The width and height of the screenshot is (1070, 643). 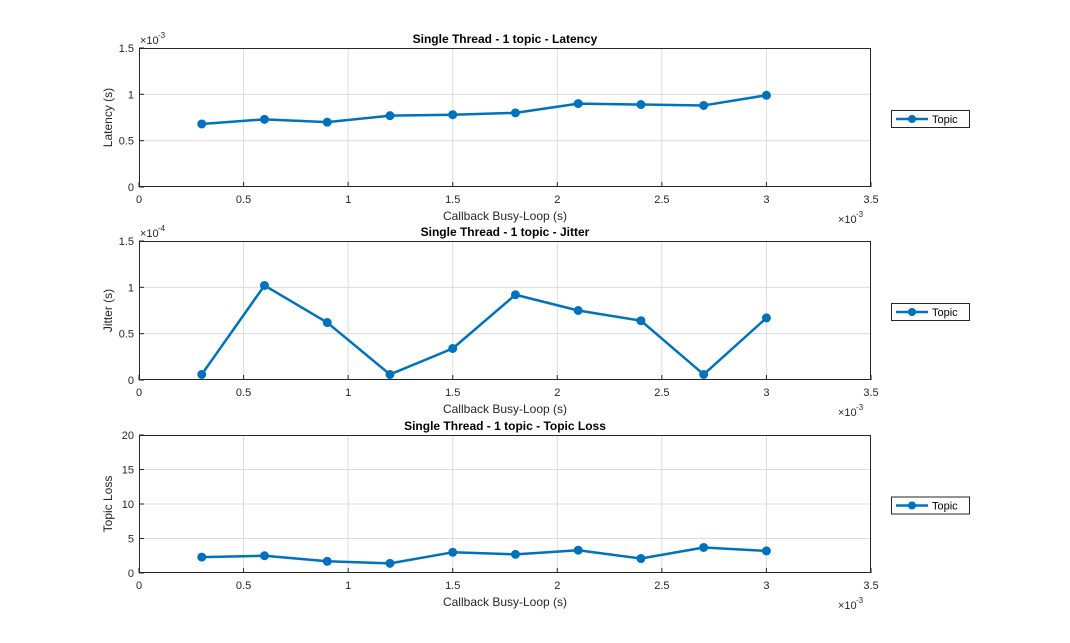 I want to click on chart3-series-line, so click(x=484, y=555).